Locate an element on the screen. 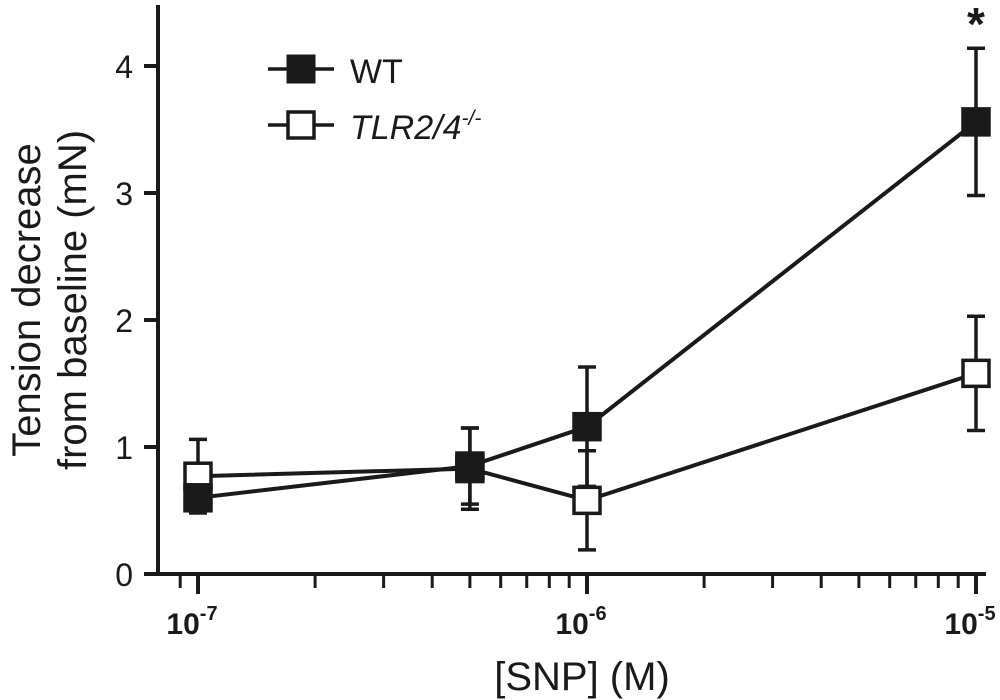 Image resolution: width=1000 pixels, height=700 pixels. x-tick-label-base-1: 10 is located at coordinates (571, 624).